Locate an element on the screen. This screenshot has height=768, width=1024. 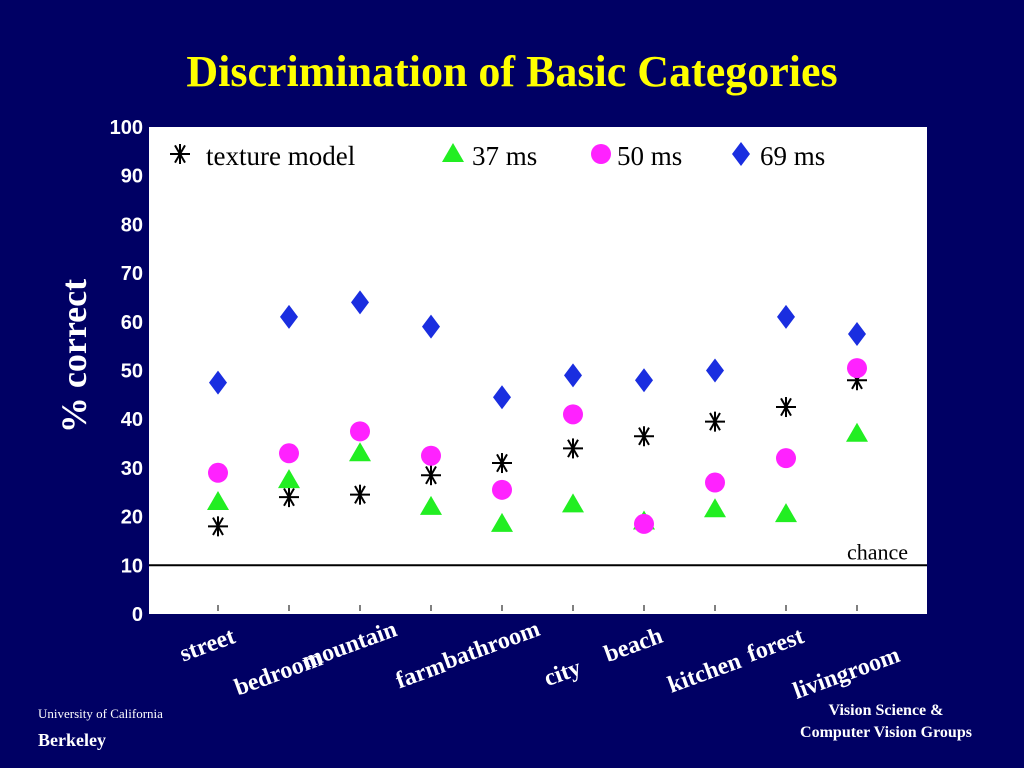
x-category-label: beach is located at coordinates (633, 645).